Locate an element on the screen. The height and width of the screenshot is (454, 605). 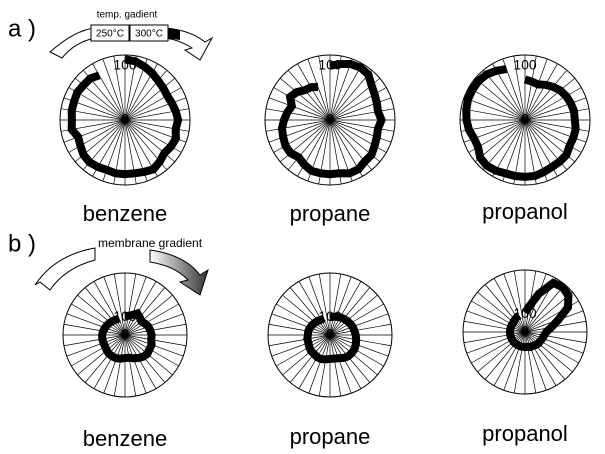
panel-label: b ) is located at coordinates (22, 243).